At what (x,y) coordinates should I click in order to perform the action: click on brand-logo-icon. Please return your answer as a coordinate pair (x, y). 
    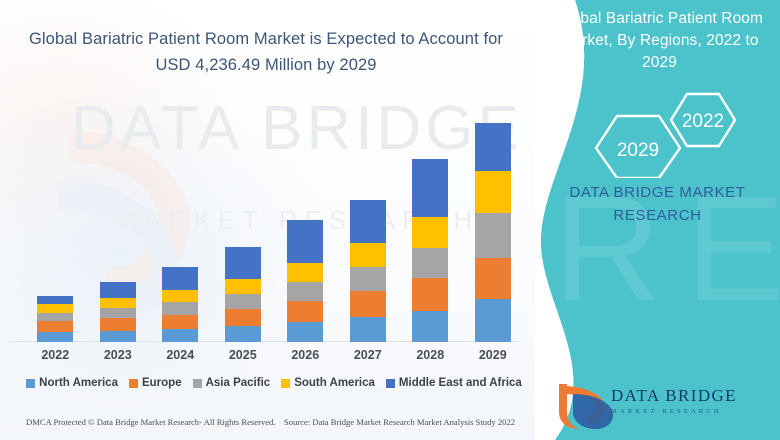
    Looking at the image, I should click on (586, 406).